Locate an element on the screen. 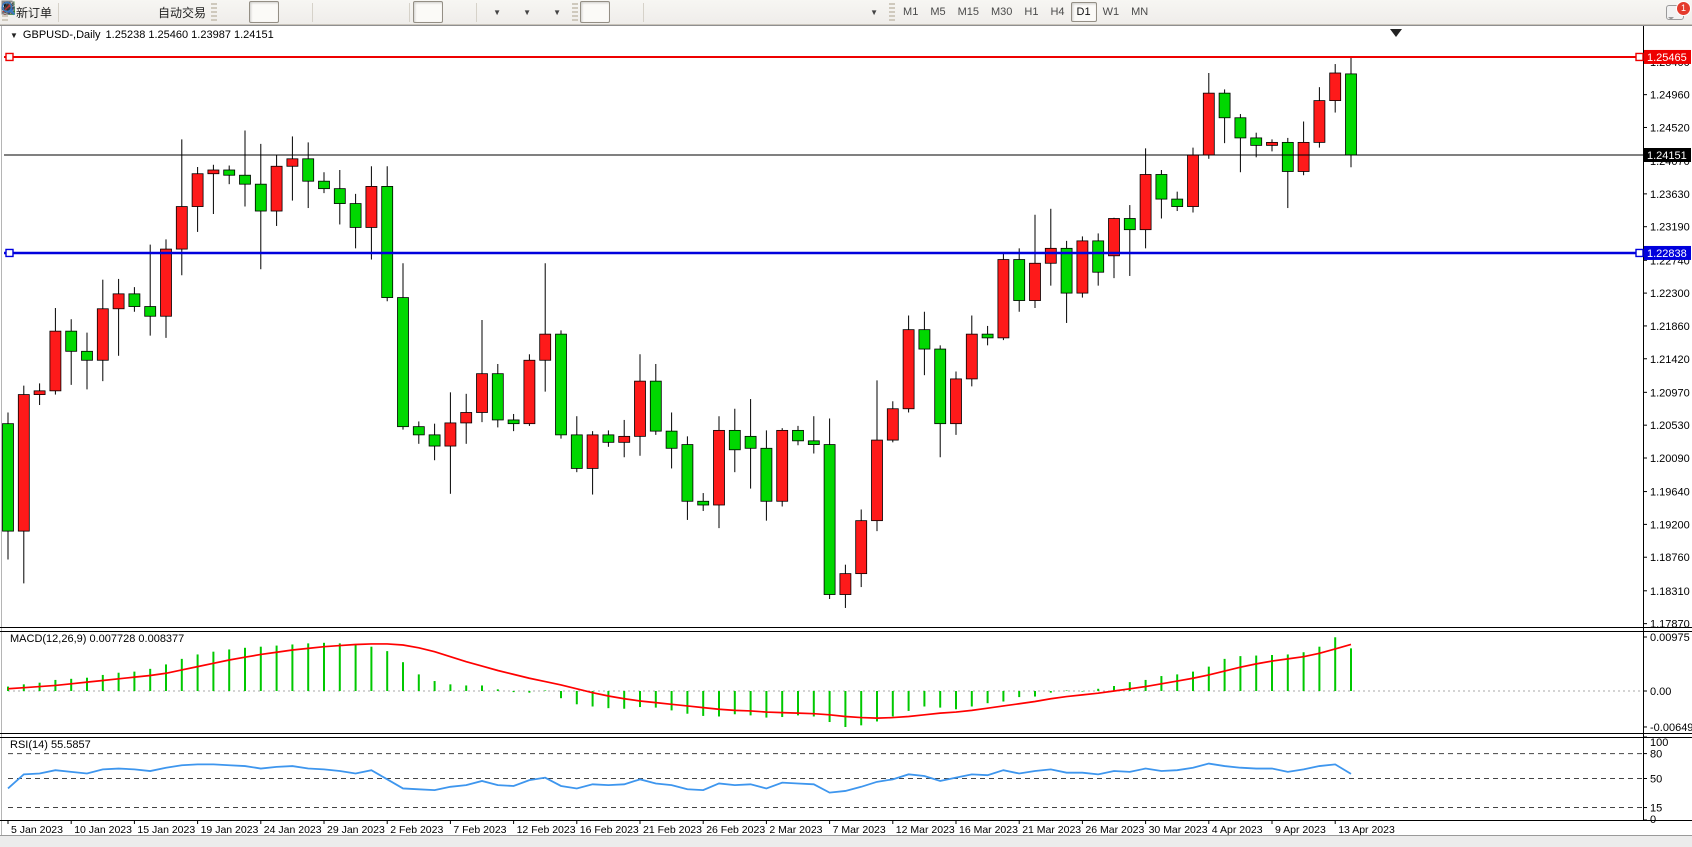  candle-17-feb is located at coordinates (592, 463).